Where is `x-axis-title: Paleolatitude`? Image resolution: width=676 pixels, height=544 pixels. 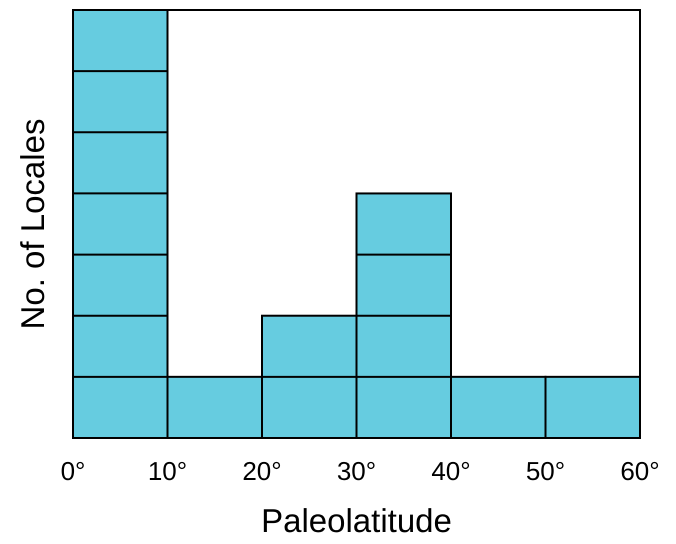
x-axis-title: Paleolatitude is located at coordinates (356, 520).